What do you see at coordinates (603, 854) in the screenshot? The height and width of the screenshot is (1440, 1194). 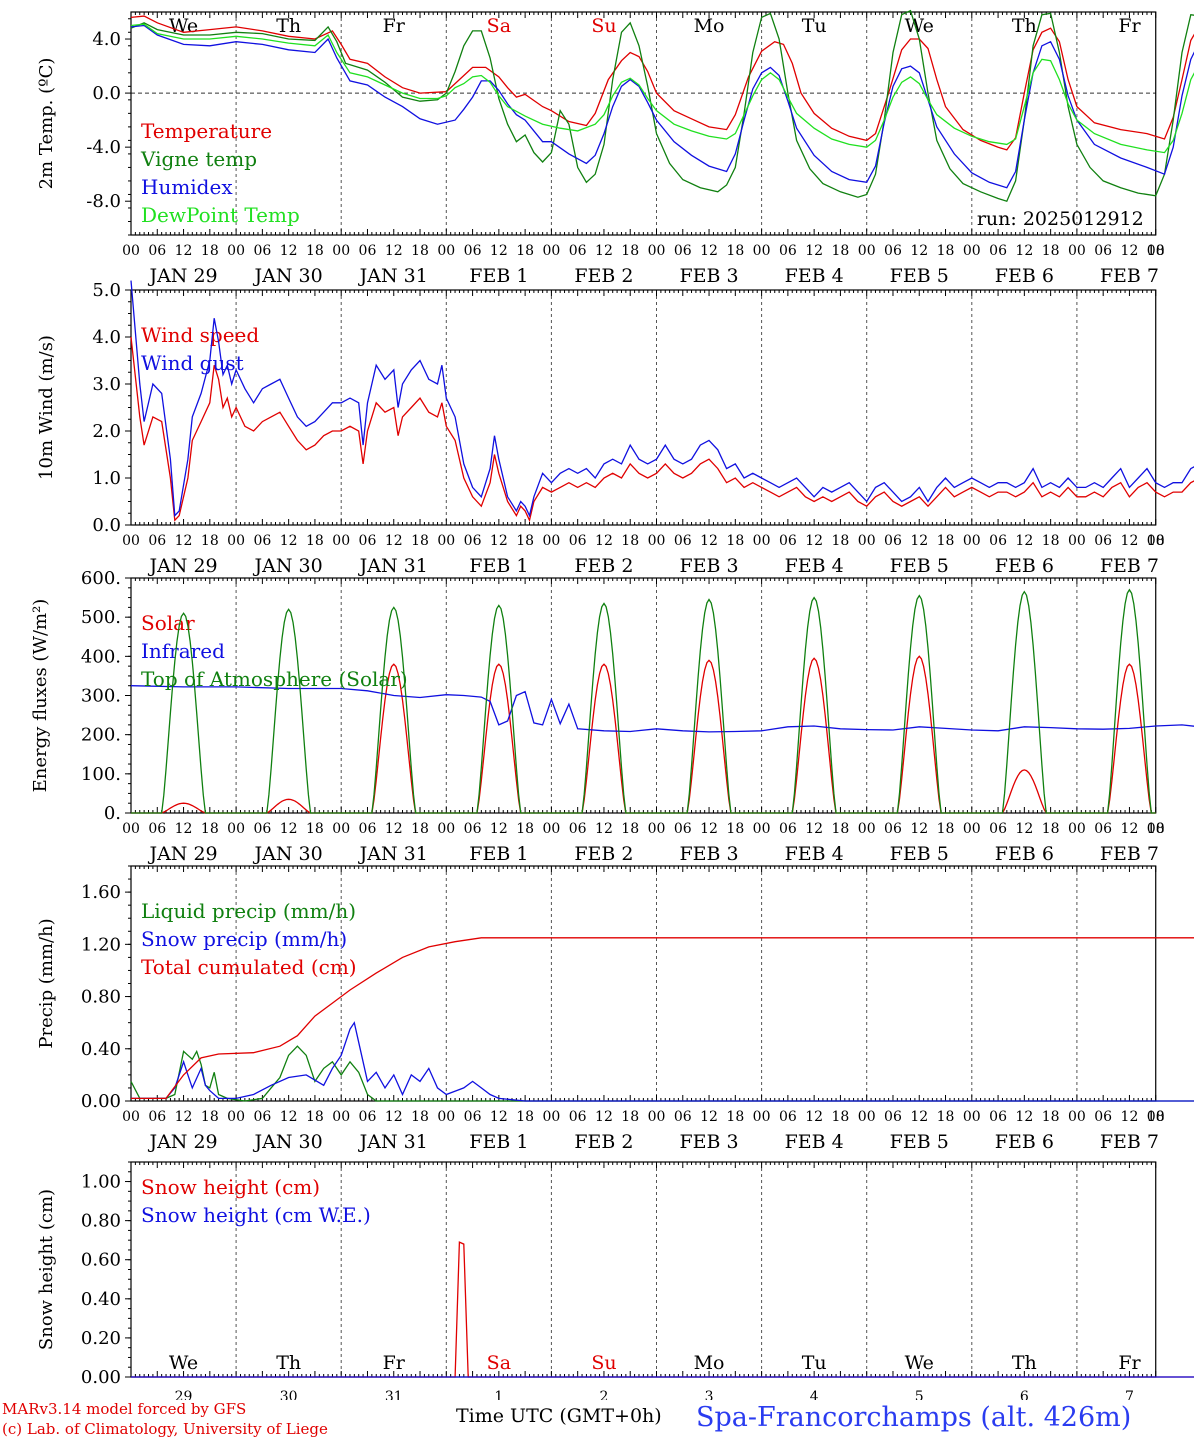 I see `x-date-label: FEB 2` at bounding box center [603, 854].